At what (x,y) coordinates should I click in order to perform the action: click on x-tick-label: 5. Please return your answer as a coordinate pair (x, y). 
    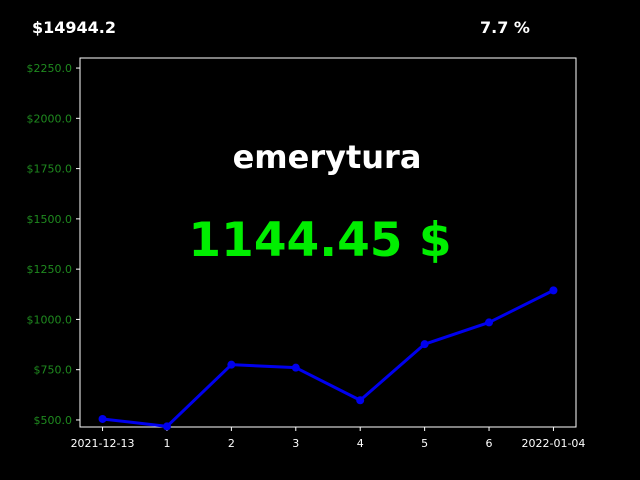
    Looking at the image, I should click on (424, 443).